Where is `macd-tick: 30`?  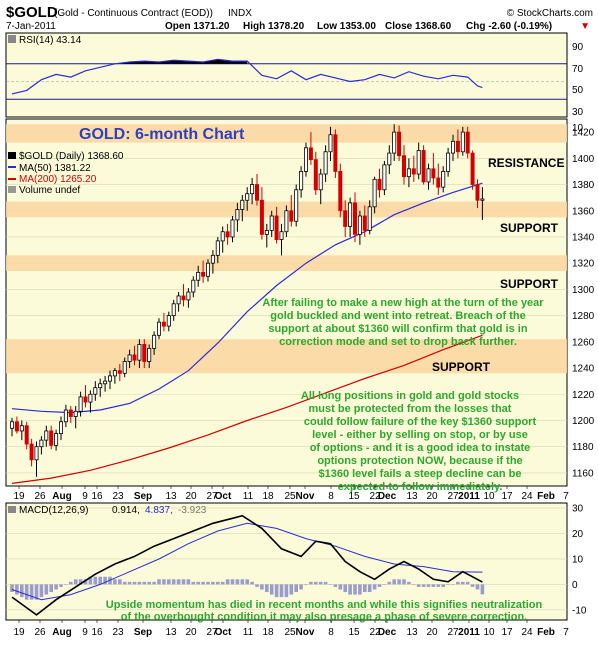
macd-tick: 30 is located at coordinates (578, 509).